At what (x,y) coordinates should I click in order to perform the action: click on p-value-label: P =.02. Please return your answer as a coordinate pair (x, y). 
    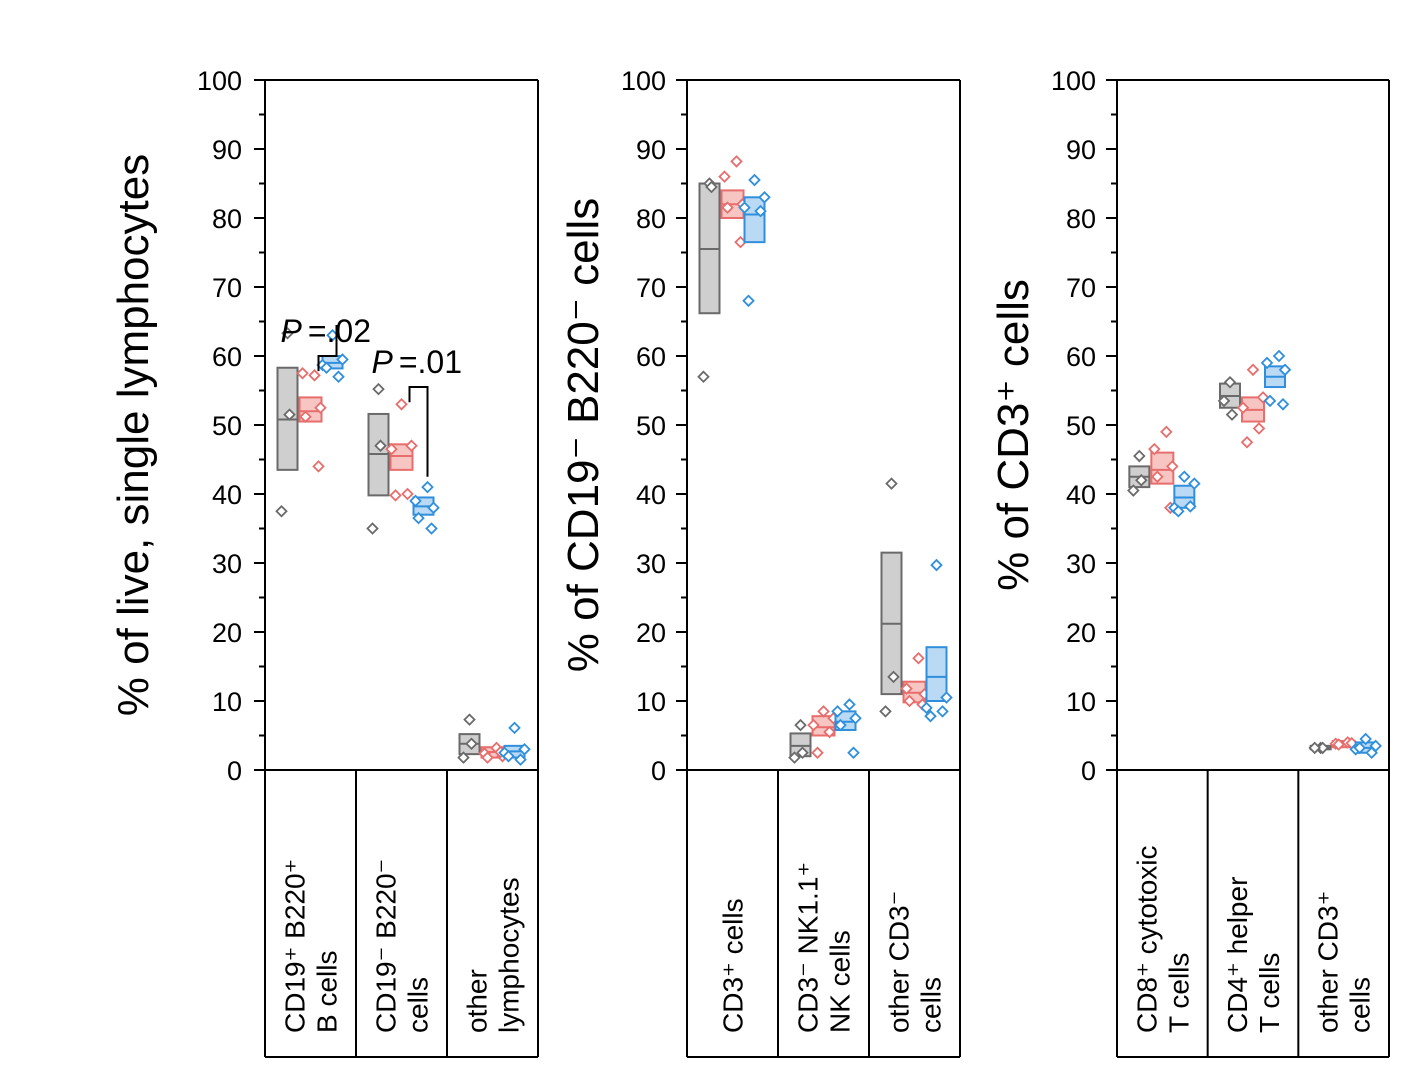
    Looking at the image, I should click on (326, 331).